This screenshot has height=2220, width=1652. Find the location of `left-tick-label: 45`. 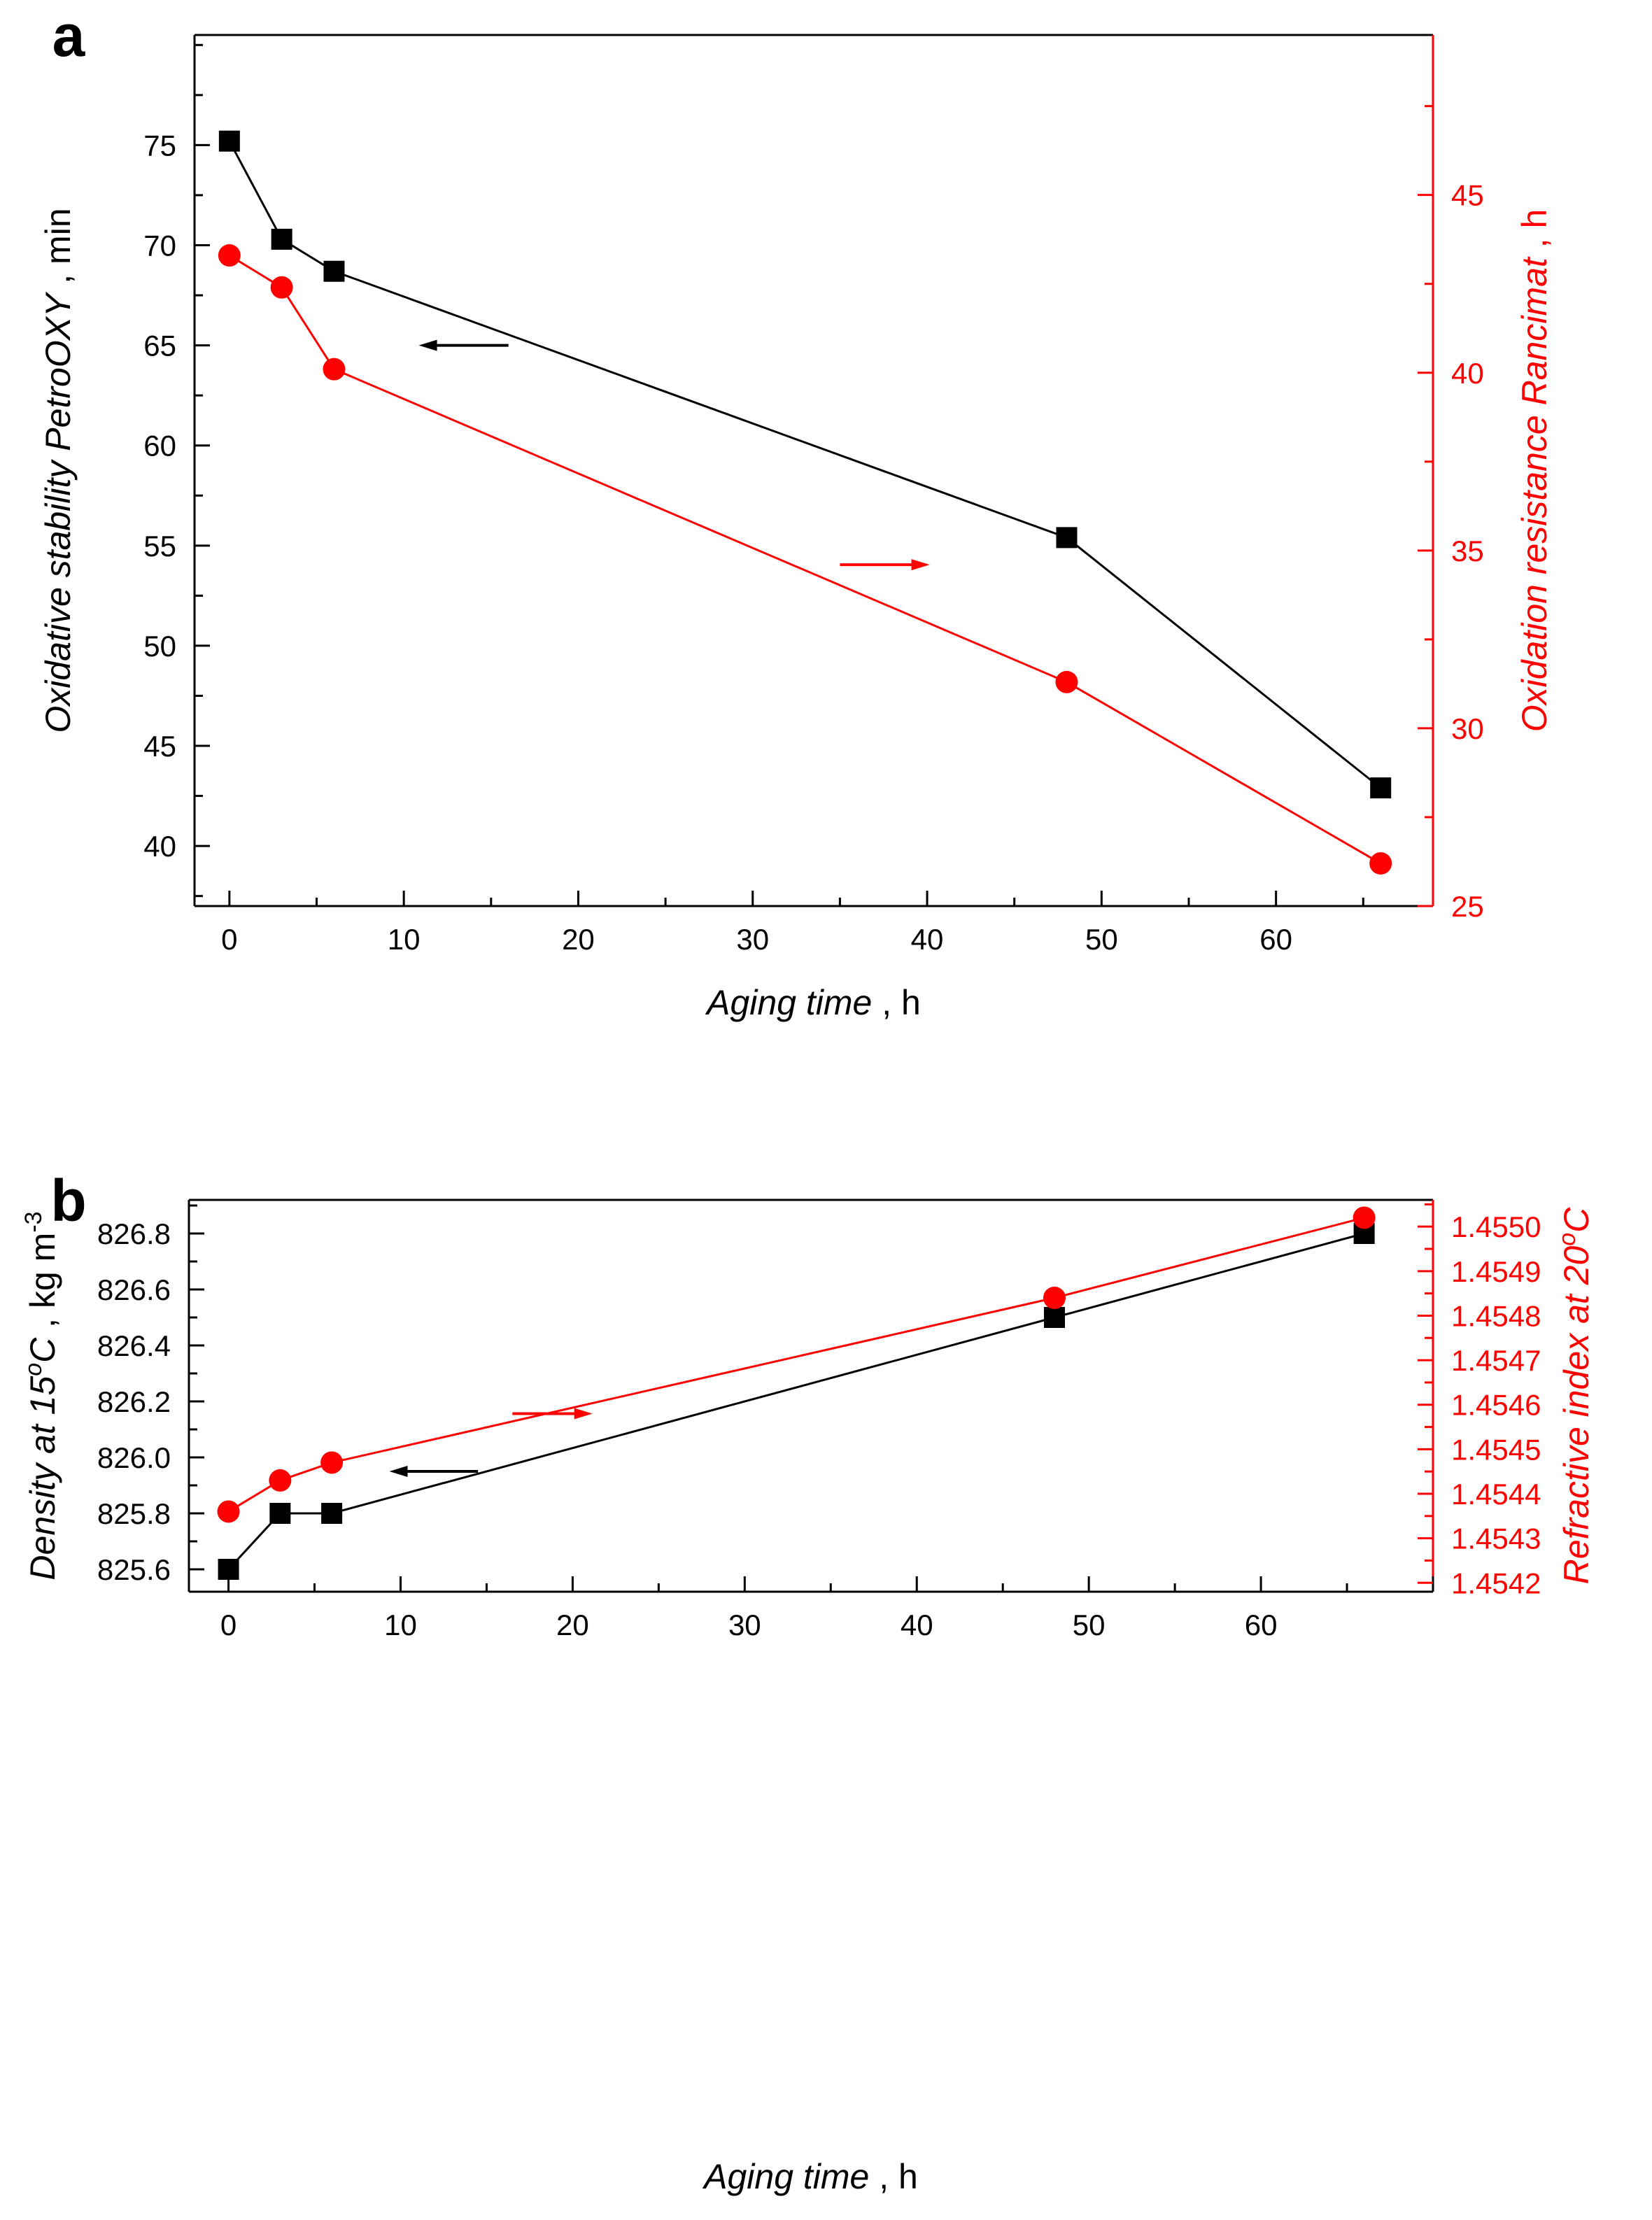

left-tick-label: 45 is located at coordinates (159, 746).